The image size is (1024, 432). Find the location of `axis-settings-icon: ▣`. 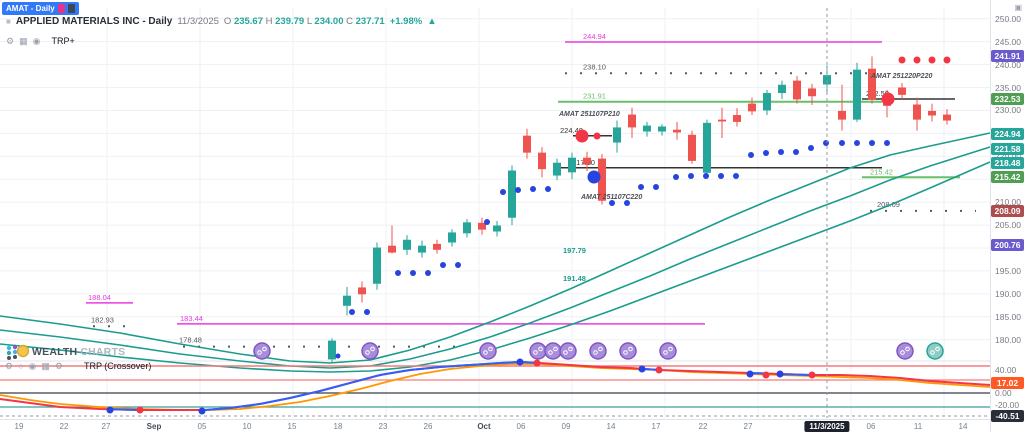

axis-settings-icon: ▣ is located at coordinates (1018, 7).